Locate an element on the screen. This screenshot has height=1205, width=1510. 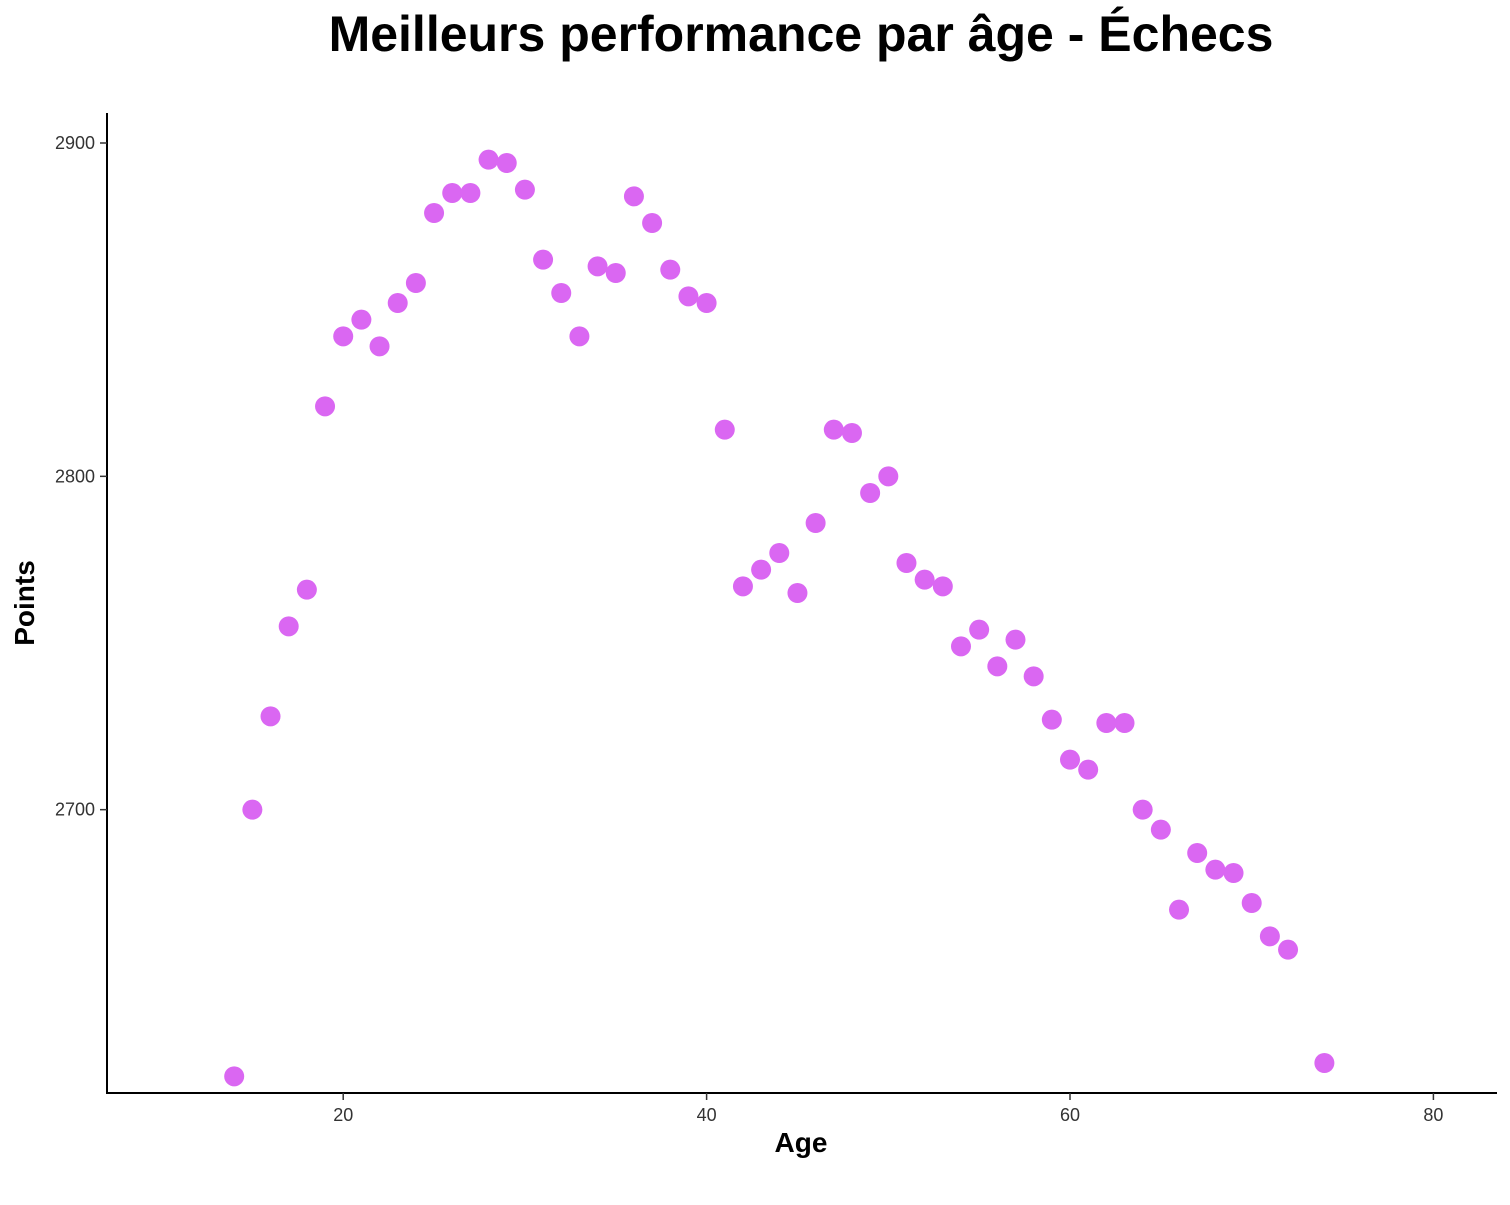
x-tick-label: 40 is located at coordinates (707, 1115).